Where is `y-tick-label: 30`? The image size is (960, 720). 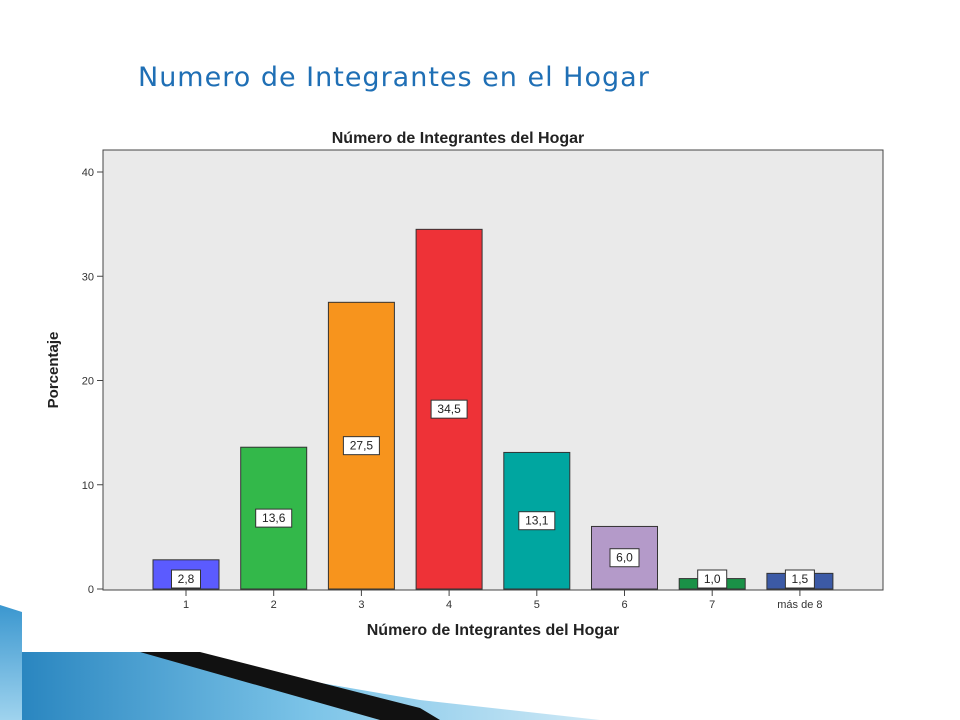
y-tick-label: 30 is located at coordinates (88, 277).